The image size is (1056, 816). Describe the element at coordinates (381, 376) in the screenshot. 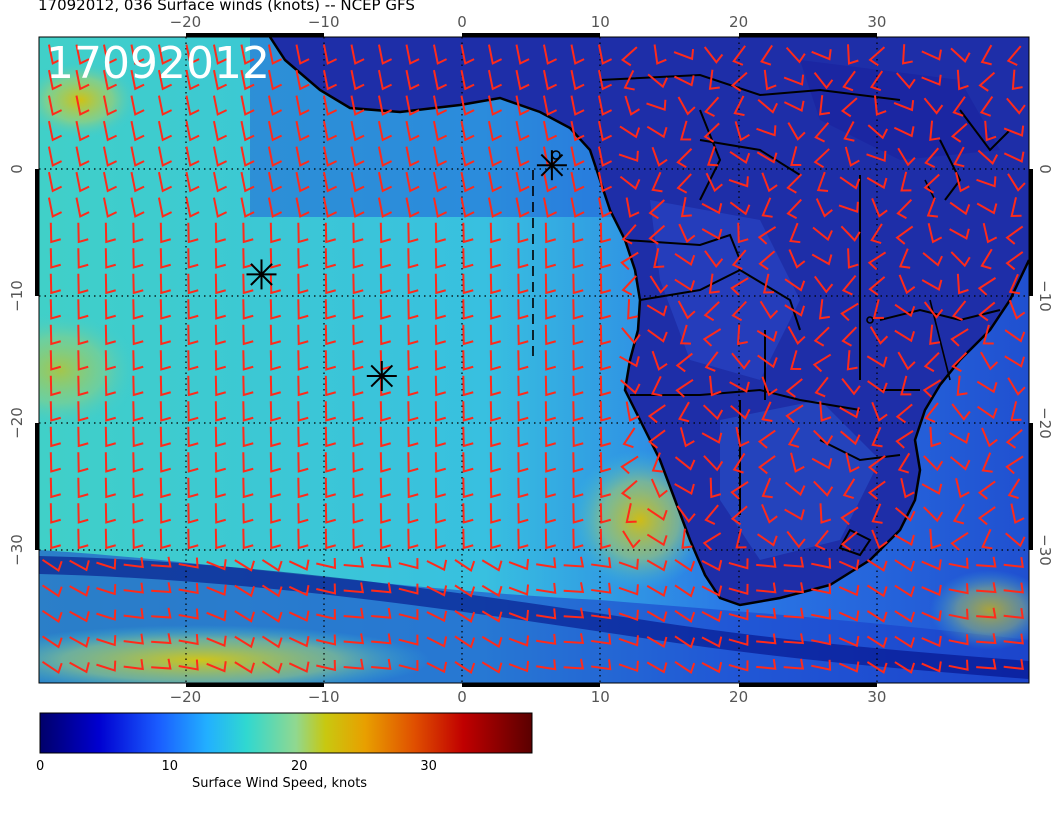

I see `storm-marker-icon` at that location.